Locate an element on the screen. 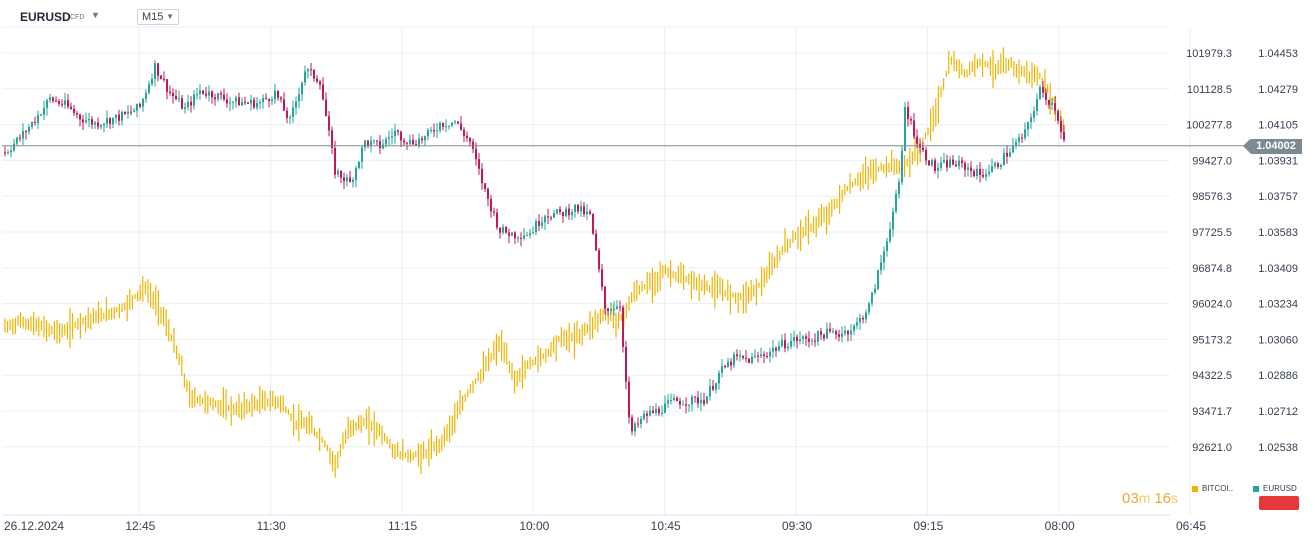 The height and width of the screenshot is (544, 1315). x-tick-label: 12:45 is located at coordinates (140, 526).